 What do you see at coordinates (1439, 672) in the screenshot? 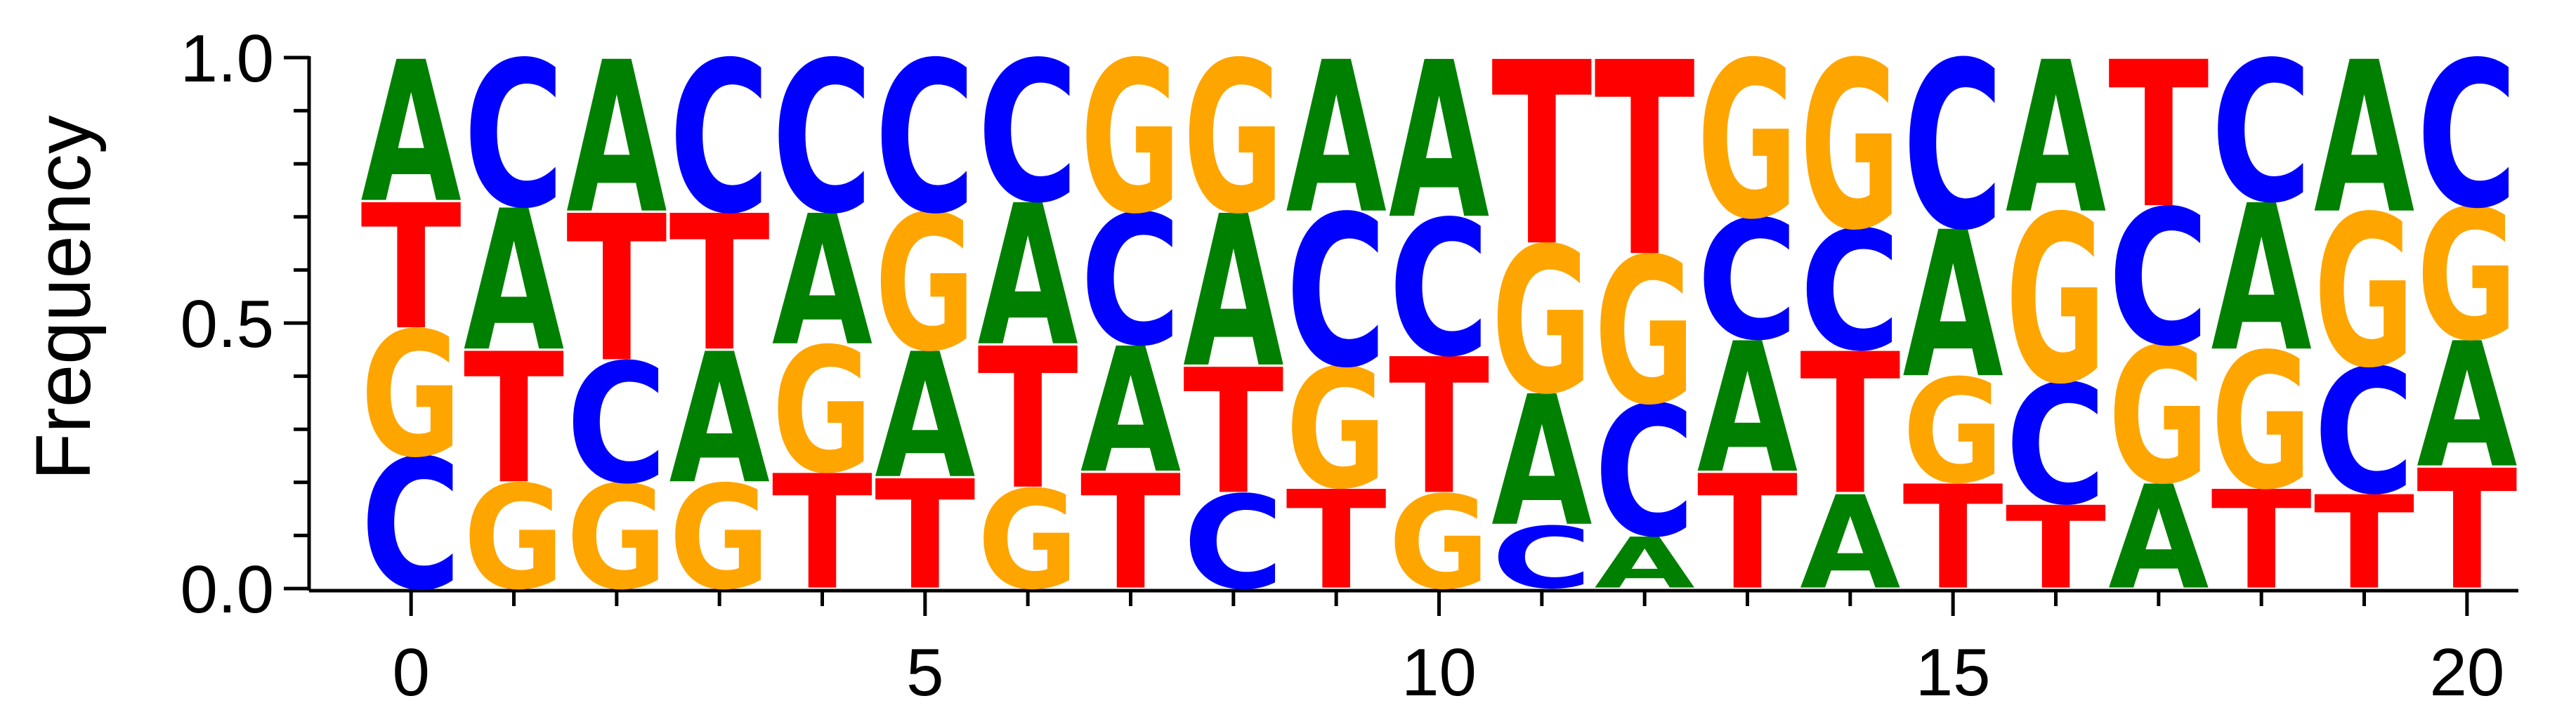
I see `x-tick-label: 10` at bounding box center [1439, 672].